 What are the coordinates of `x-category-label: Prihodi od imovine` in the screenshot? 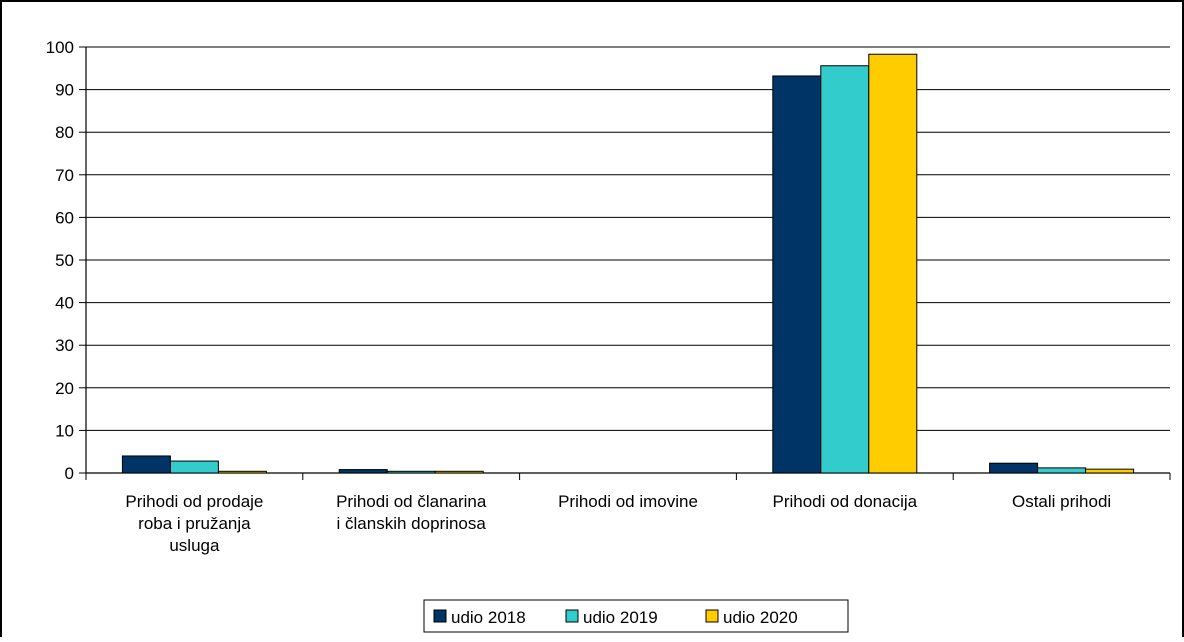 It's located at (628, 501).